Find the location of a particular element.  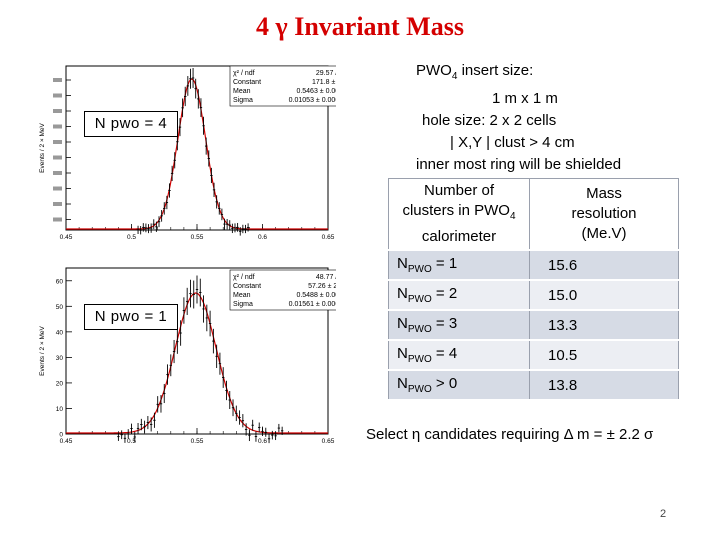

y-tick-label: 60 is located at coordinates (60, 281).